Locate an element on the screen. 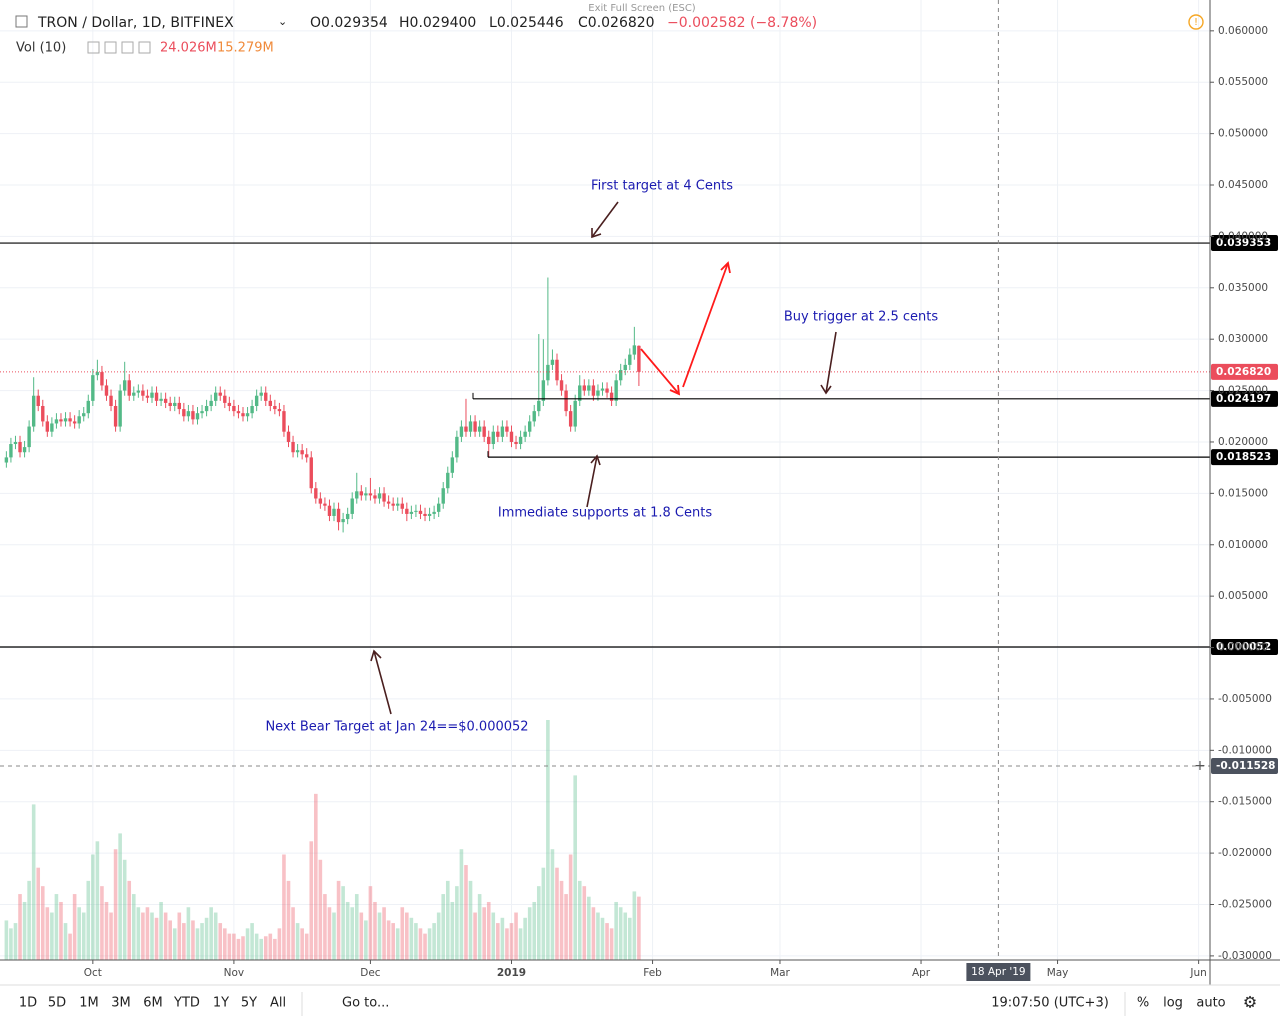 The width and height of the screenshot is (1280, 1024). range-button: 1D is located at coordinates (28, 1003).